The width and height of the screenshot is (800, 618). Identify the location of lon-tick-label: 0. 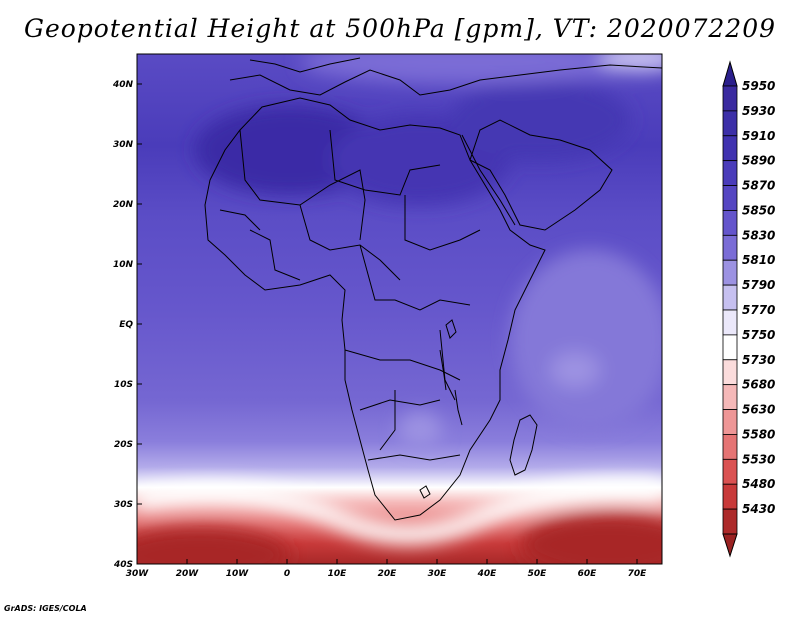
(287, 574).